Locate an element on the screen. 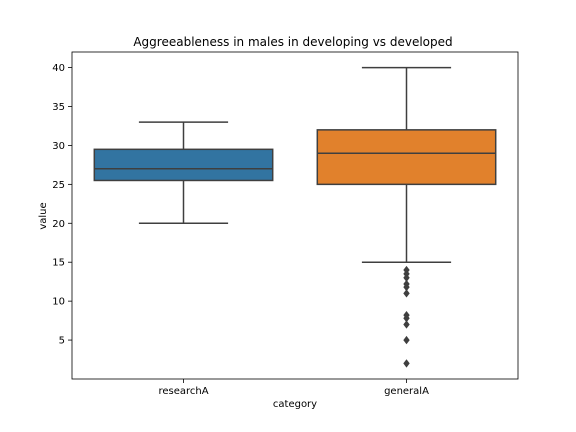 Image resolution: width=576 pixels, height=432 pixels. x-axis: researchA generalA is located at coordinates (293, 388).